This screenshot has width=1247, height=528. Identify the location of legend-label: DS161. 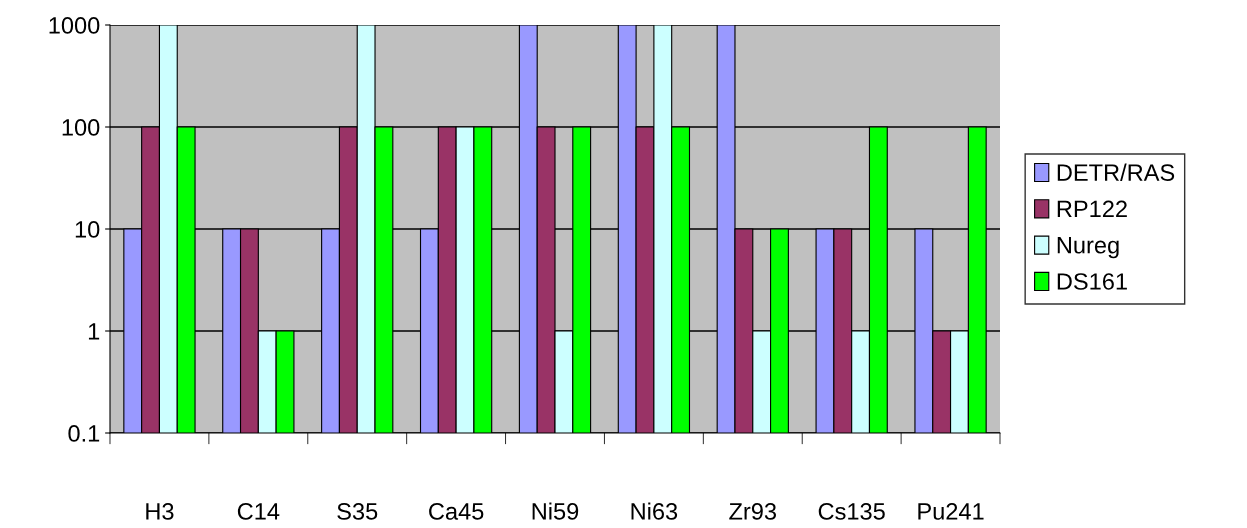
(1092, 281).